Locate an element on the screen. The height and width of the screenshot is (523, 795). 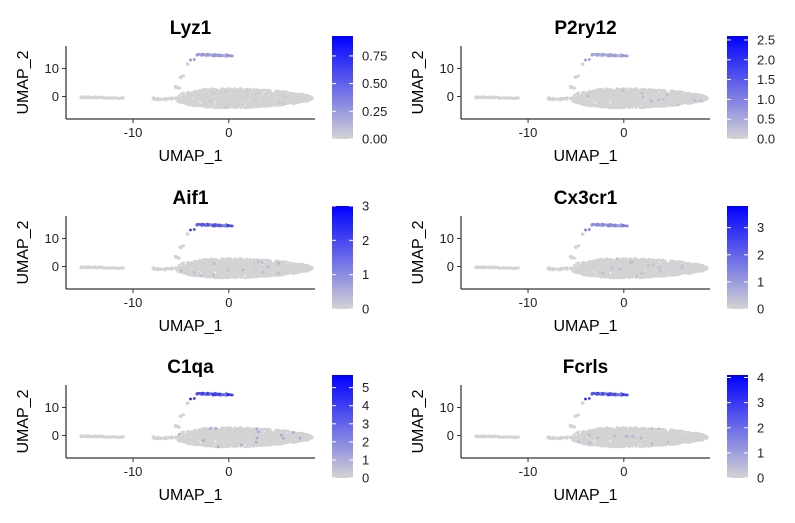
colorbar-tick-label: 2.0 is located at coordinates (766, 59).